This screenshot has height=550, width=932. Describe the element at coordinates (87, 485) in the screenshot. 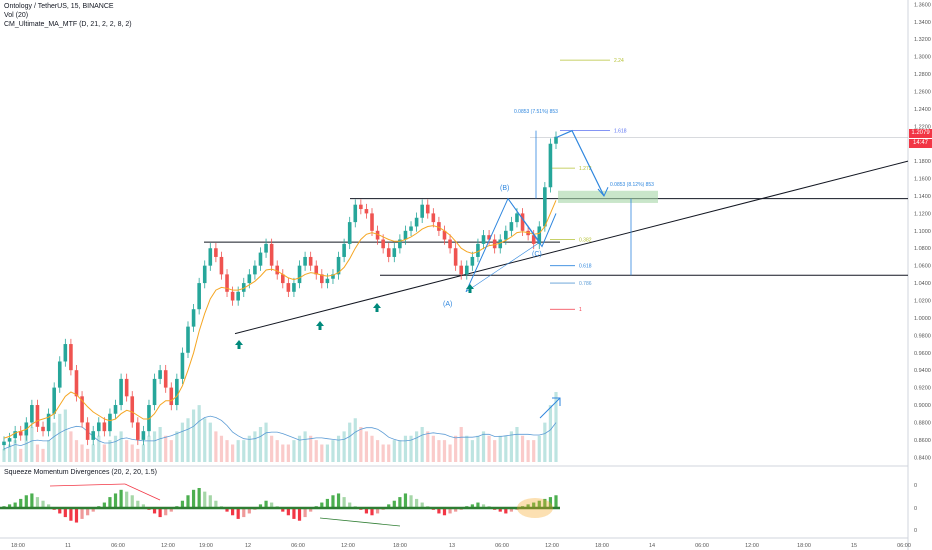

I see `bearish-divergence-line` at that location.